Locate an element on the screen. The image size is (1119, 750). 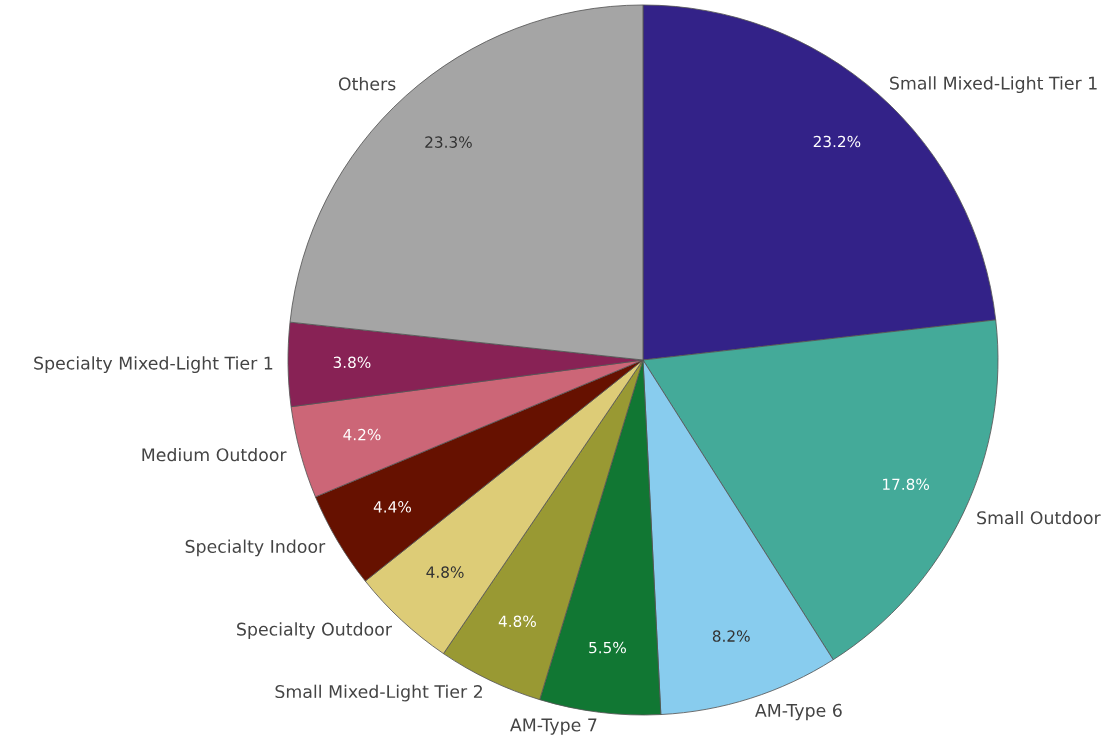
slice-label: Medium Outdoor is located at coordinates (214, 454).